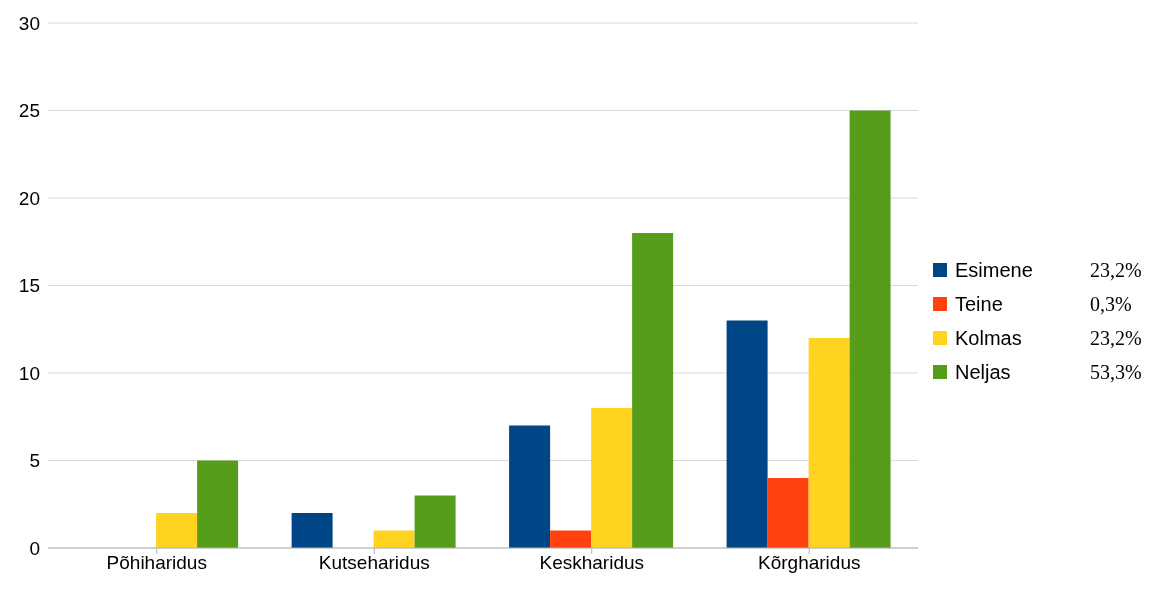  Describe the element at coordinates (29, 198) in the screenshot. I see `y-tick-label: 20` at that location.